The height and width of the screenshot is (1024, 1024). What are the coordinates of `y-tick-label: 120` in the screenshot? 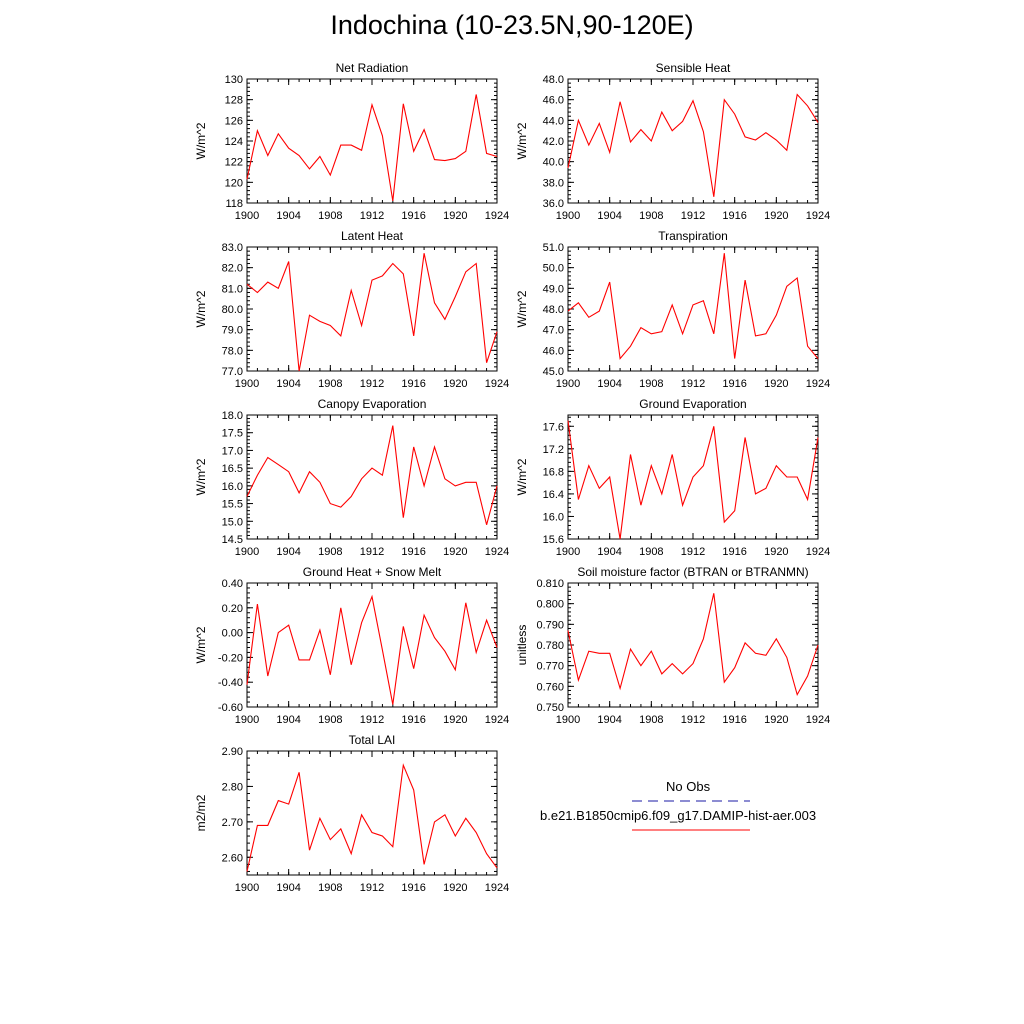 It's located at (234, 183).